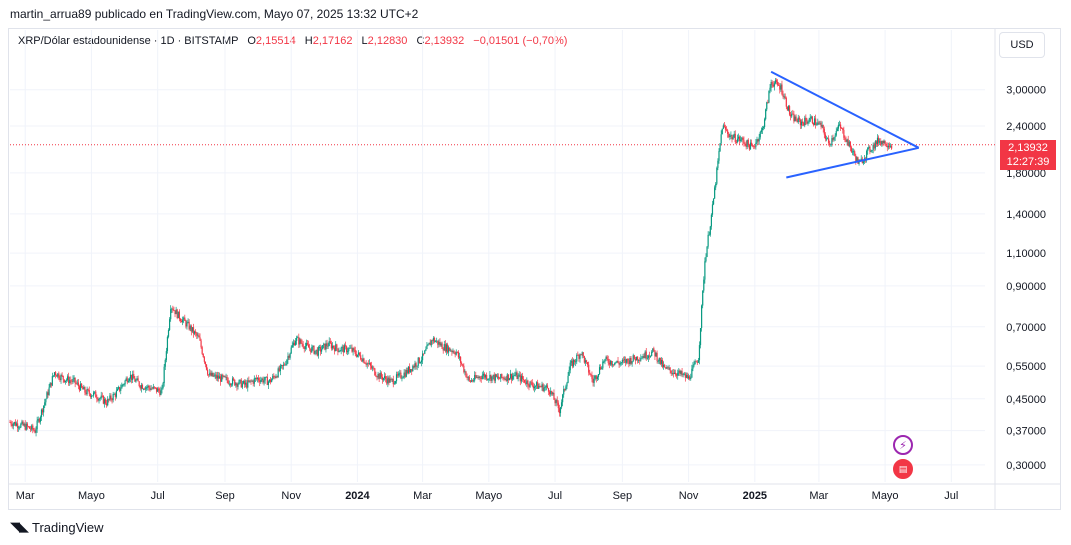 The width and height of the screenshot is (1071, 545). Describe the element at coordinates (291, 496) in the screenshot. I see `x-tick-label: Nov` at that location.